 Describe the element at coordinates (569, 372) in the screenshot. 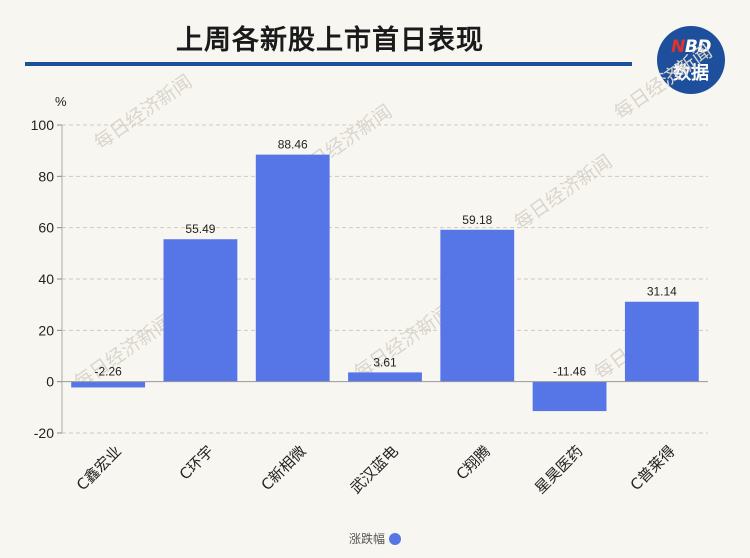

I see `data-label: -11.46` at that location.